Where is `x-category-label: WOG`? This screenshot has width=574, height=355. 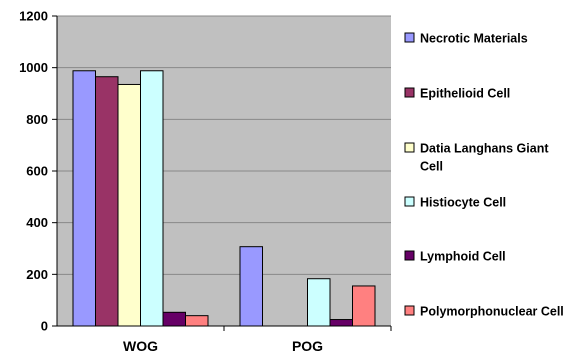
x-category-label: WOG is located at coordinates (140, 346).